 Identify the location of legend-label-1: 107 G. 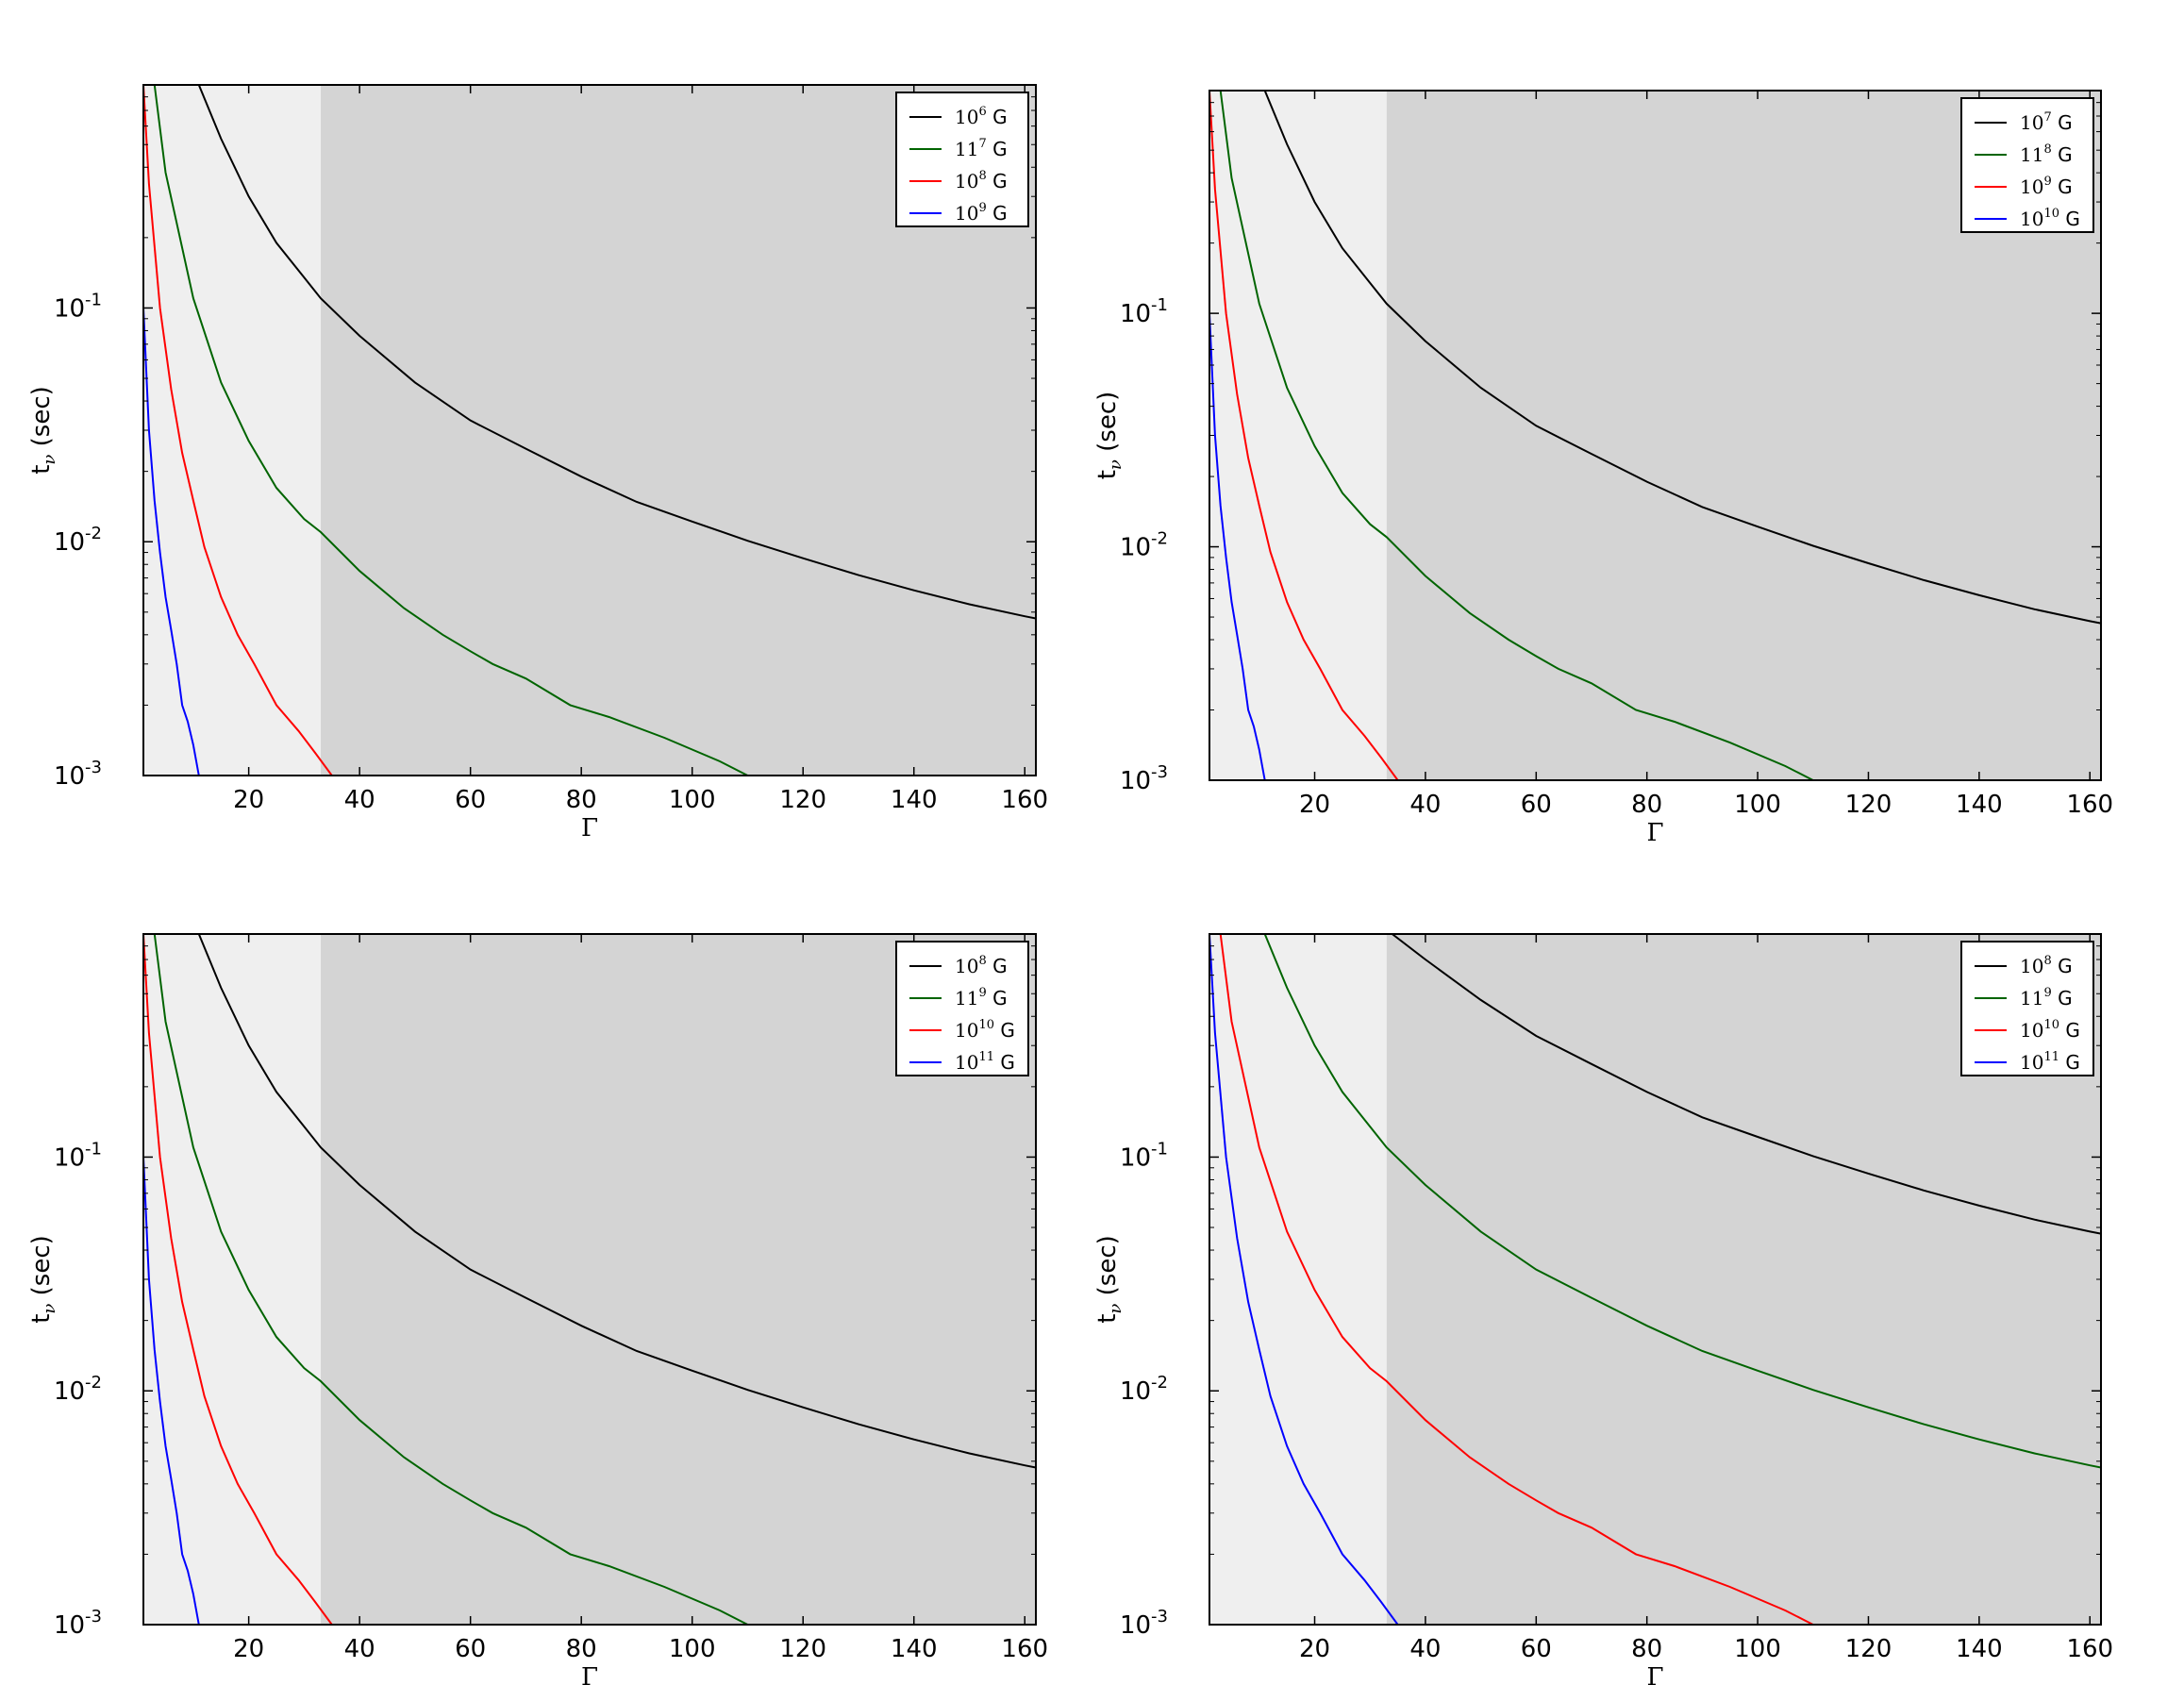
(2046, 122).